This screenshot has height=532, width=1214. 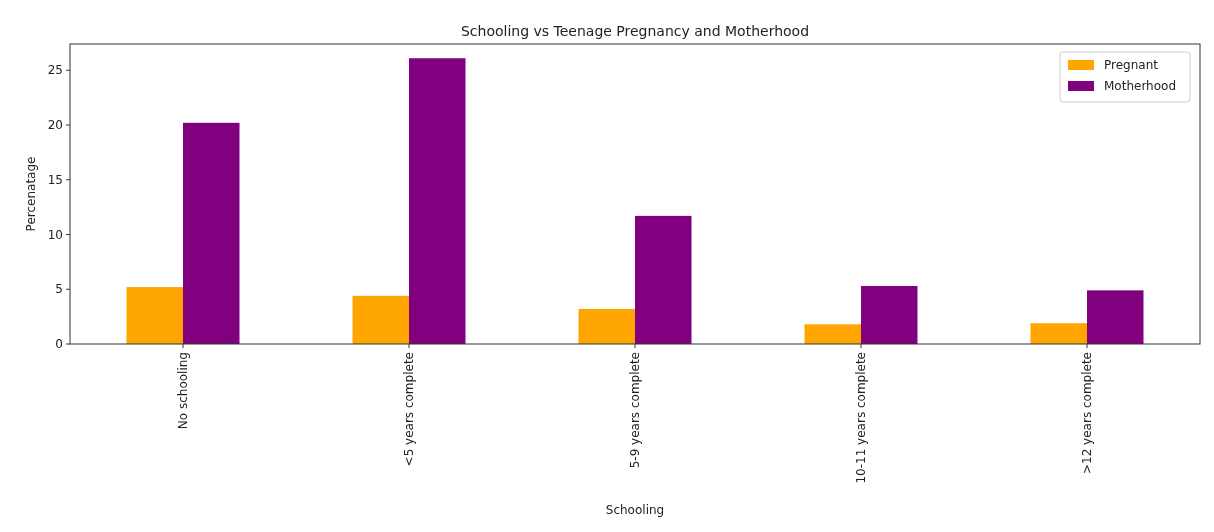 What do you see at coordinates (1140, 86) in the screenshot?
I see `legend-label: Motherhood` at bounding box center [1140, 86].